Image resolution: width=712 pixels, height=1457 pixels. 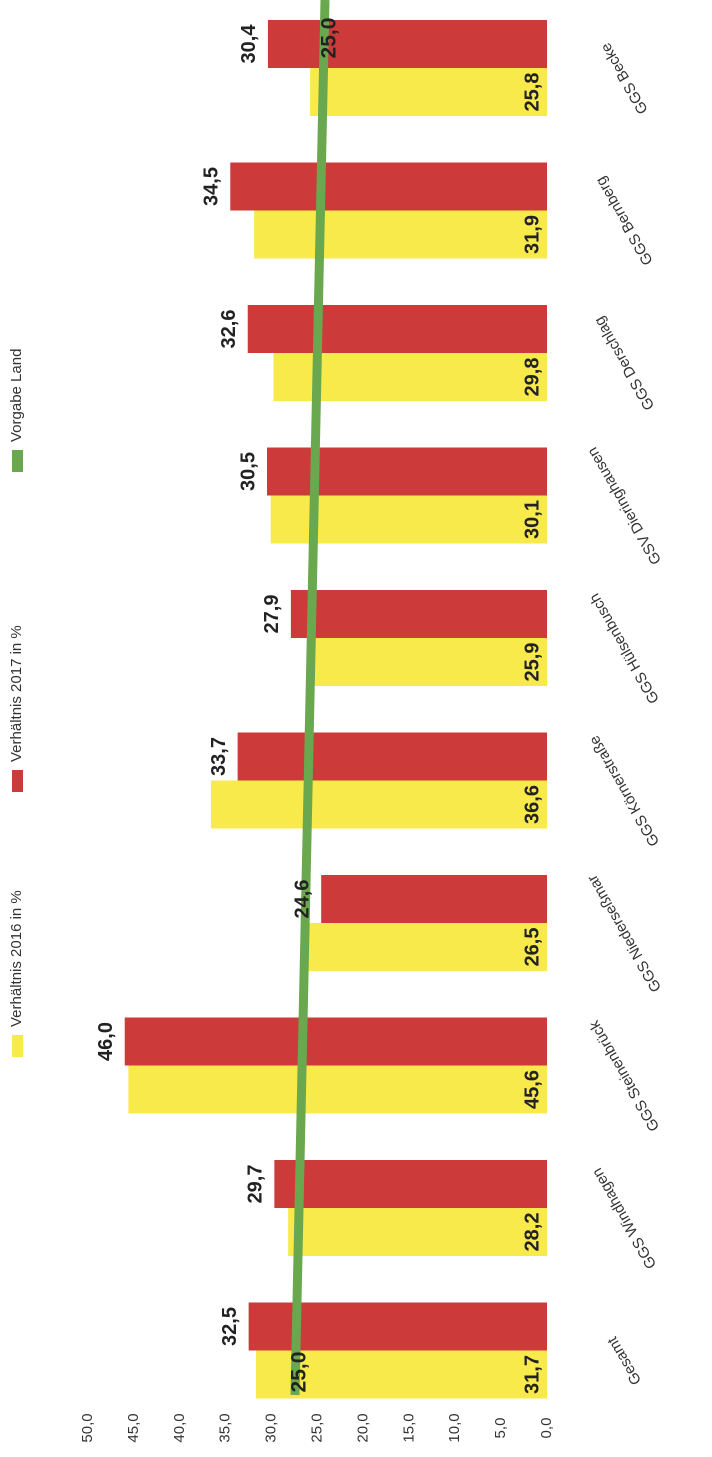 What do you see at coordinates (624, 1360) in the screenshot?
I see `category-label: Gesamt` at bounding box center [624, 1360].